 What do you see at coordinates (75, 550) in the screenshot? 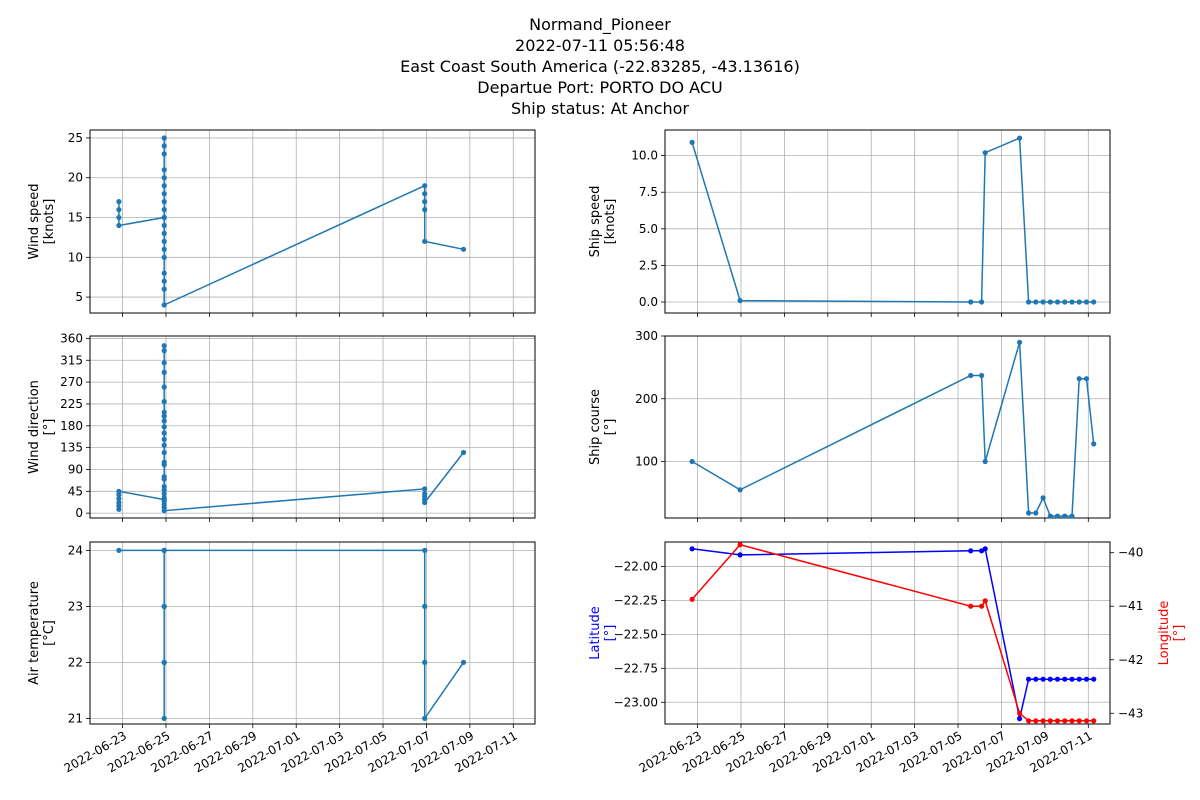
I see `y-tick-label: 24` at bounding box center [75, 550].